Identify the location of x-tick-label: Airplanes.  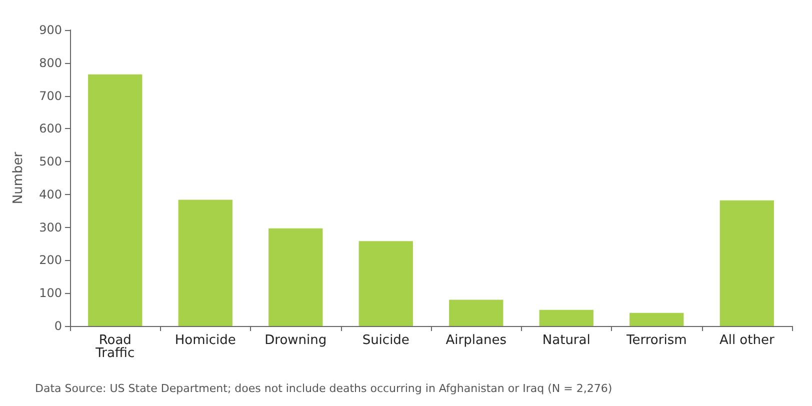
(476, 340).